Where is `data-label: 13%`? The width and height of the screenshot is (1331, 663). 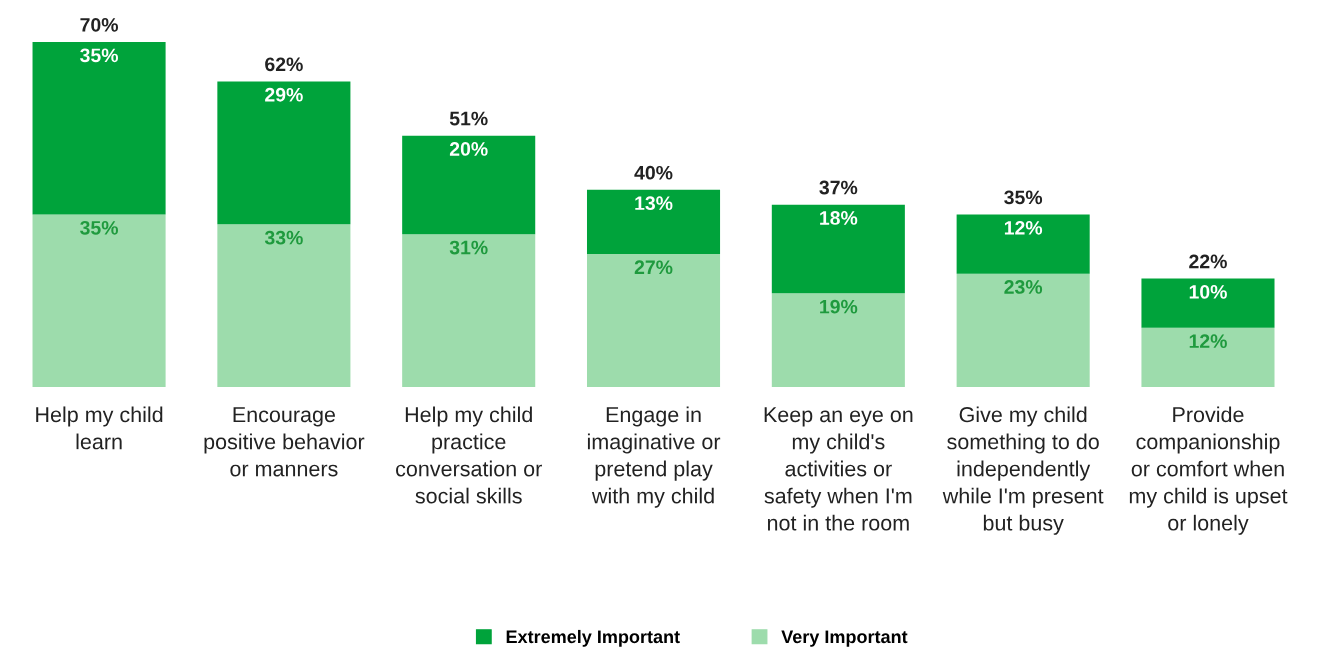 data-label: 13% is located at coordinates (654, 203).